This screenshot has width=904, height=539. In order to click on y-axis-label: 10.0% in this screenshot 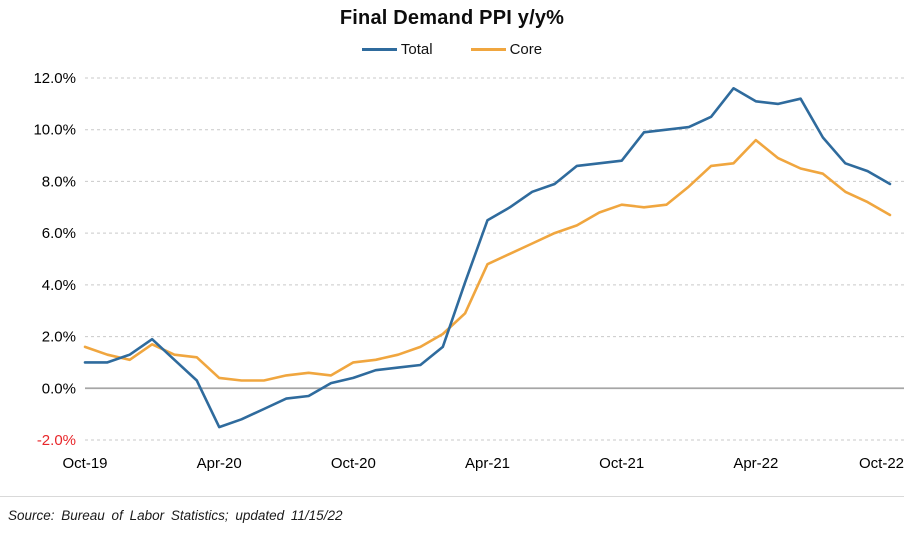, I will do `click(54, 130)`.